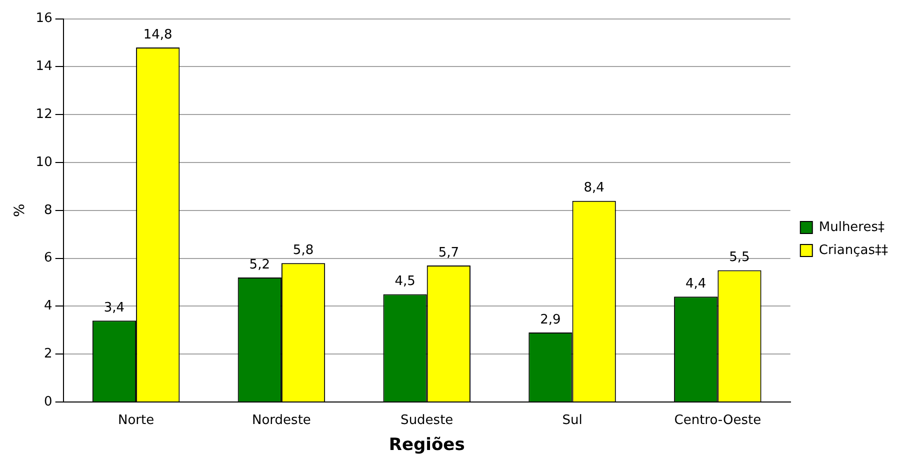 Image resolution: width=917 pixels, height=470 pixels. I want to click on y-tick-label: 14, so click(44, 66).